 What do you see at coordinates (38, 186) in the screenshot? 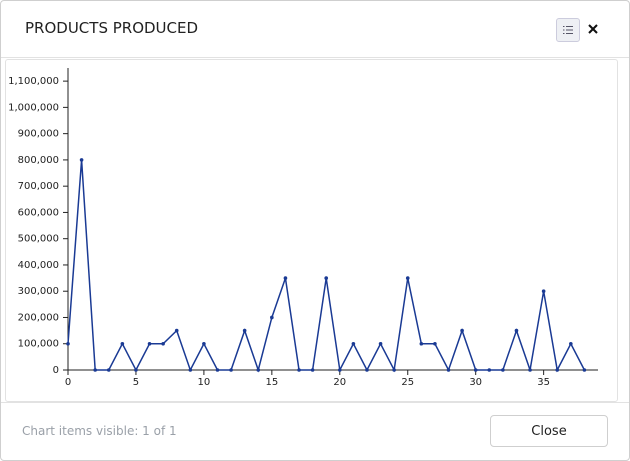
I see `y-tick-label: 700,000` at bounding box center [38, 186].